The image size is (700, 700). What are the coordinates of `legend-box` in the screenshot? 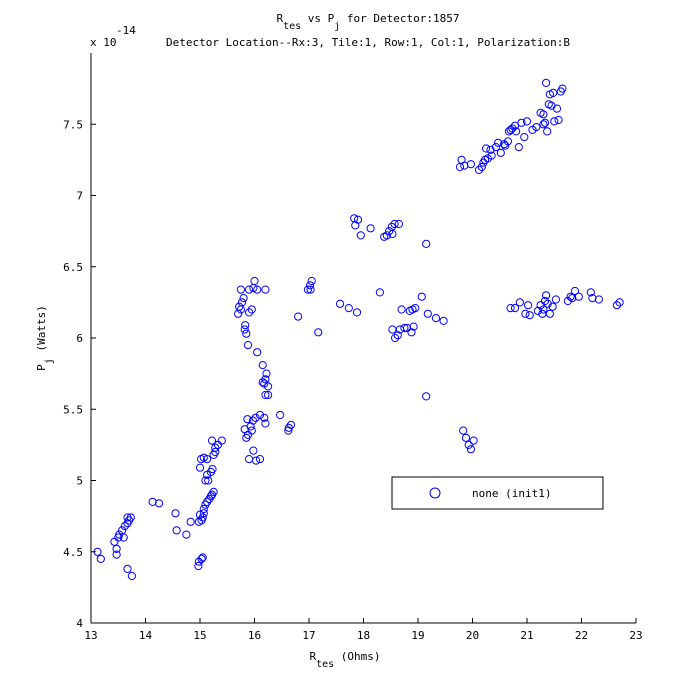 It's located at (497, 493).